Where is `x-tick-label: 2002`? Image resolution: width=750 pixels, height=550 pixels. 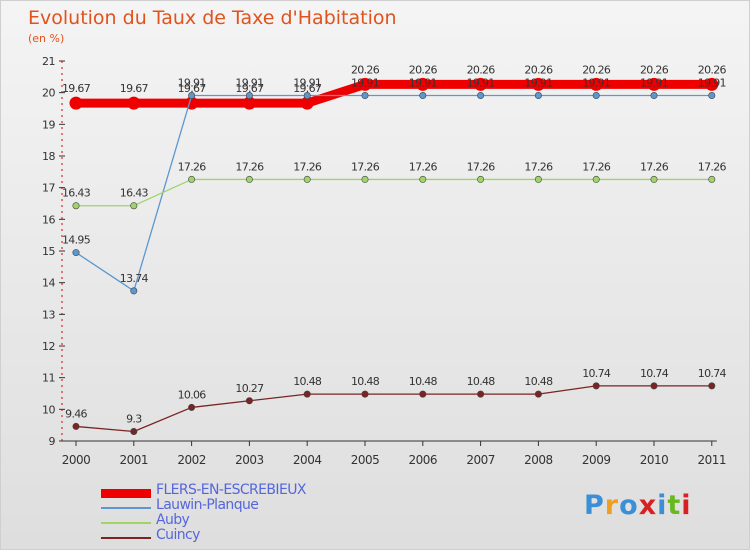 x-tick-label: 2002 is located at coordinates (191, 460).